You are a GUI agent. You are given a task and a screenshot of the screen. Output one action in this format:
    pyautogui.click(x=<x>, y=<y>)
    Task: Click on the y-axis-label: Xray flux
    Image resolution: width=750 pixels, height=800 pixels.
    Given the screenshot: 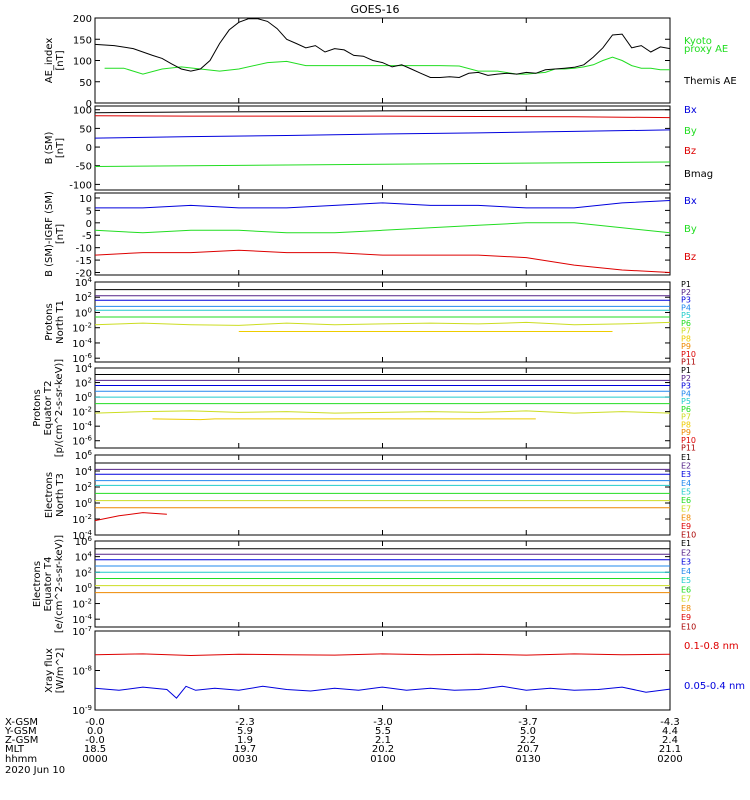 What is the action you would take?
    pyautogui.click(x=49, y=670)
    